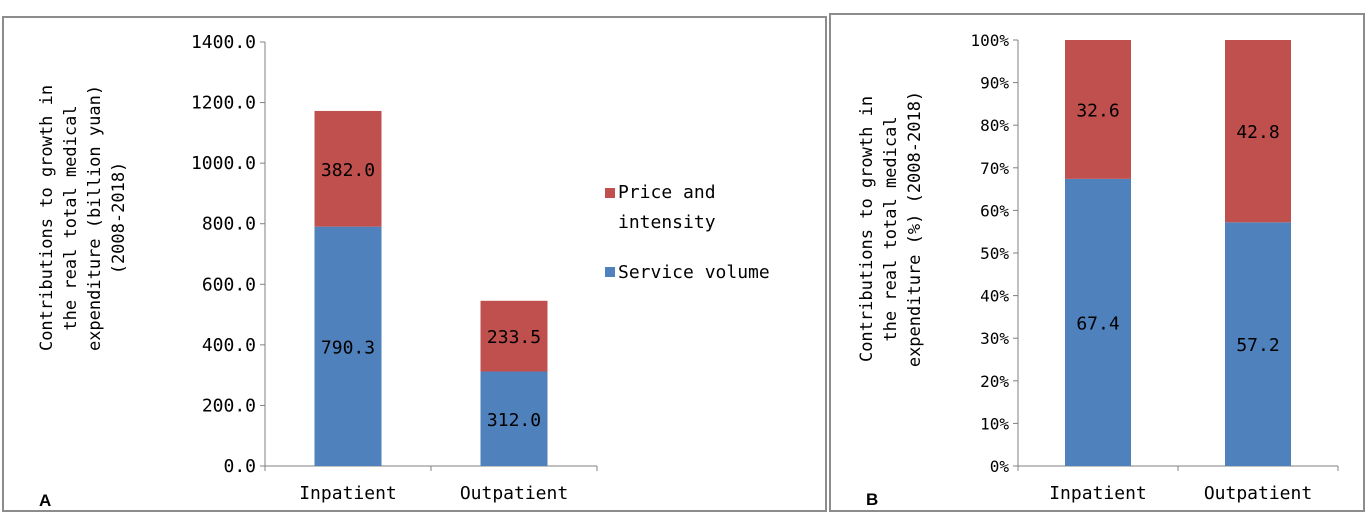 This screenshot has width=1367, height=514. I want to click on y-tick-label: 80%, so click(994, 125).